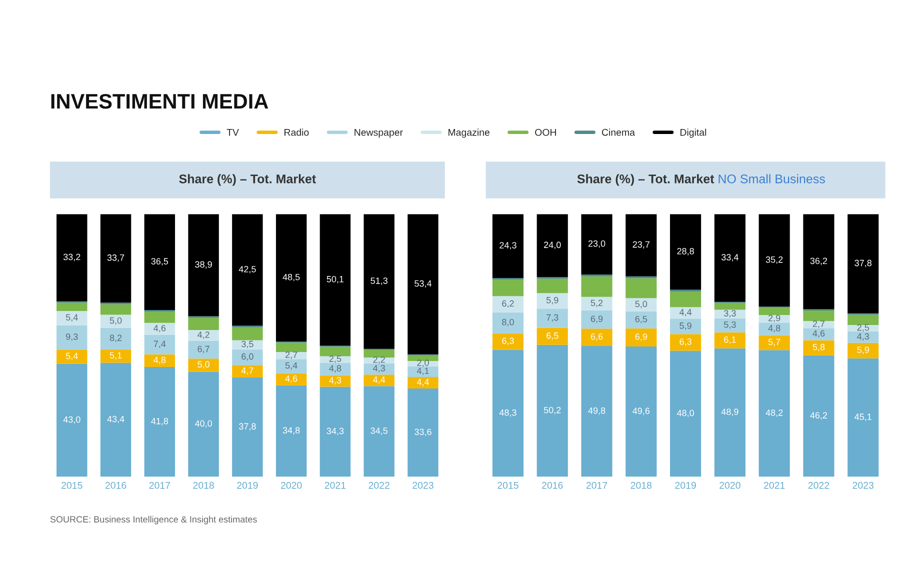 The height and width of the screenshot is (571, 908). What do you see at coordinates (774, 260) in the screenshot?
I see `data-label: 35,2` at bounding box center [774, 260].